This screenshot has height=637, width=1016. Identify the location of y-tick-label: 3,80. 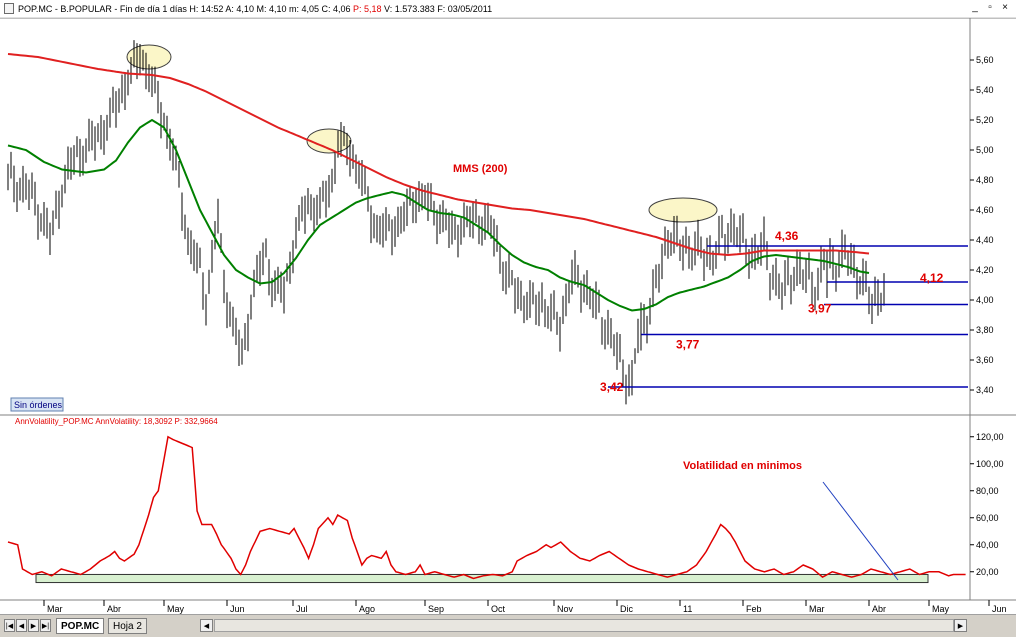
(985, 330).